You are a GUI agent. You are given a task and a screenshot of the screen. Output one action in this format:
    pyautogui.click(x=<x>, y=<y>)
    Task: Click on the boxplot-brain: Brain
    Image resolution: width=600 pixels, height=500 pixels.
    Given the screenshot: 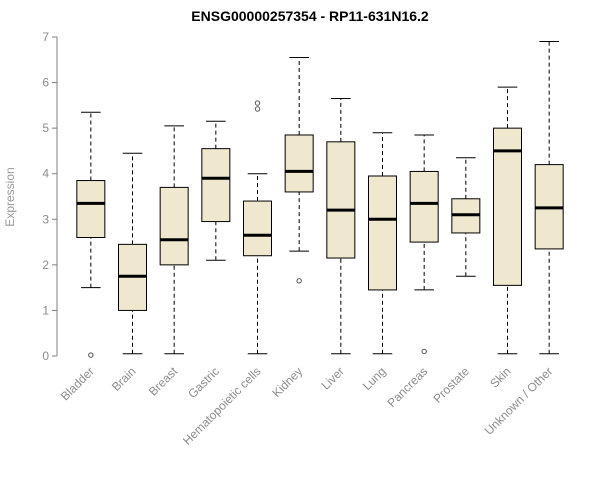 What is the action you would take?
    pyautogui.click(x=128, y=273)
    